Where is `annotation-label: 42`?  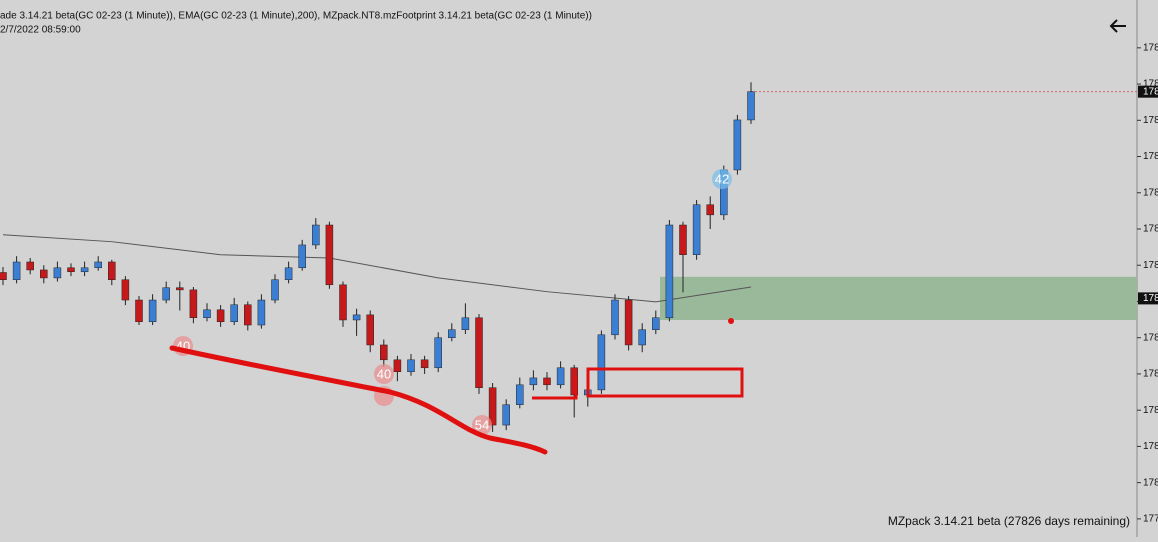
annotation-label: 42 is located at coordinates (722, 178).